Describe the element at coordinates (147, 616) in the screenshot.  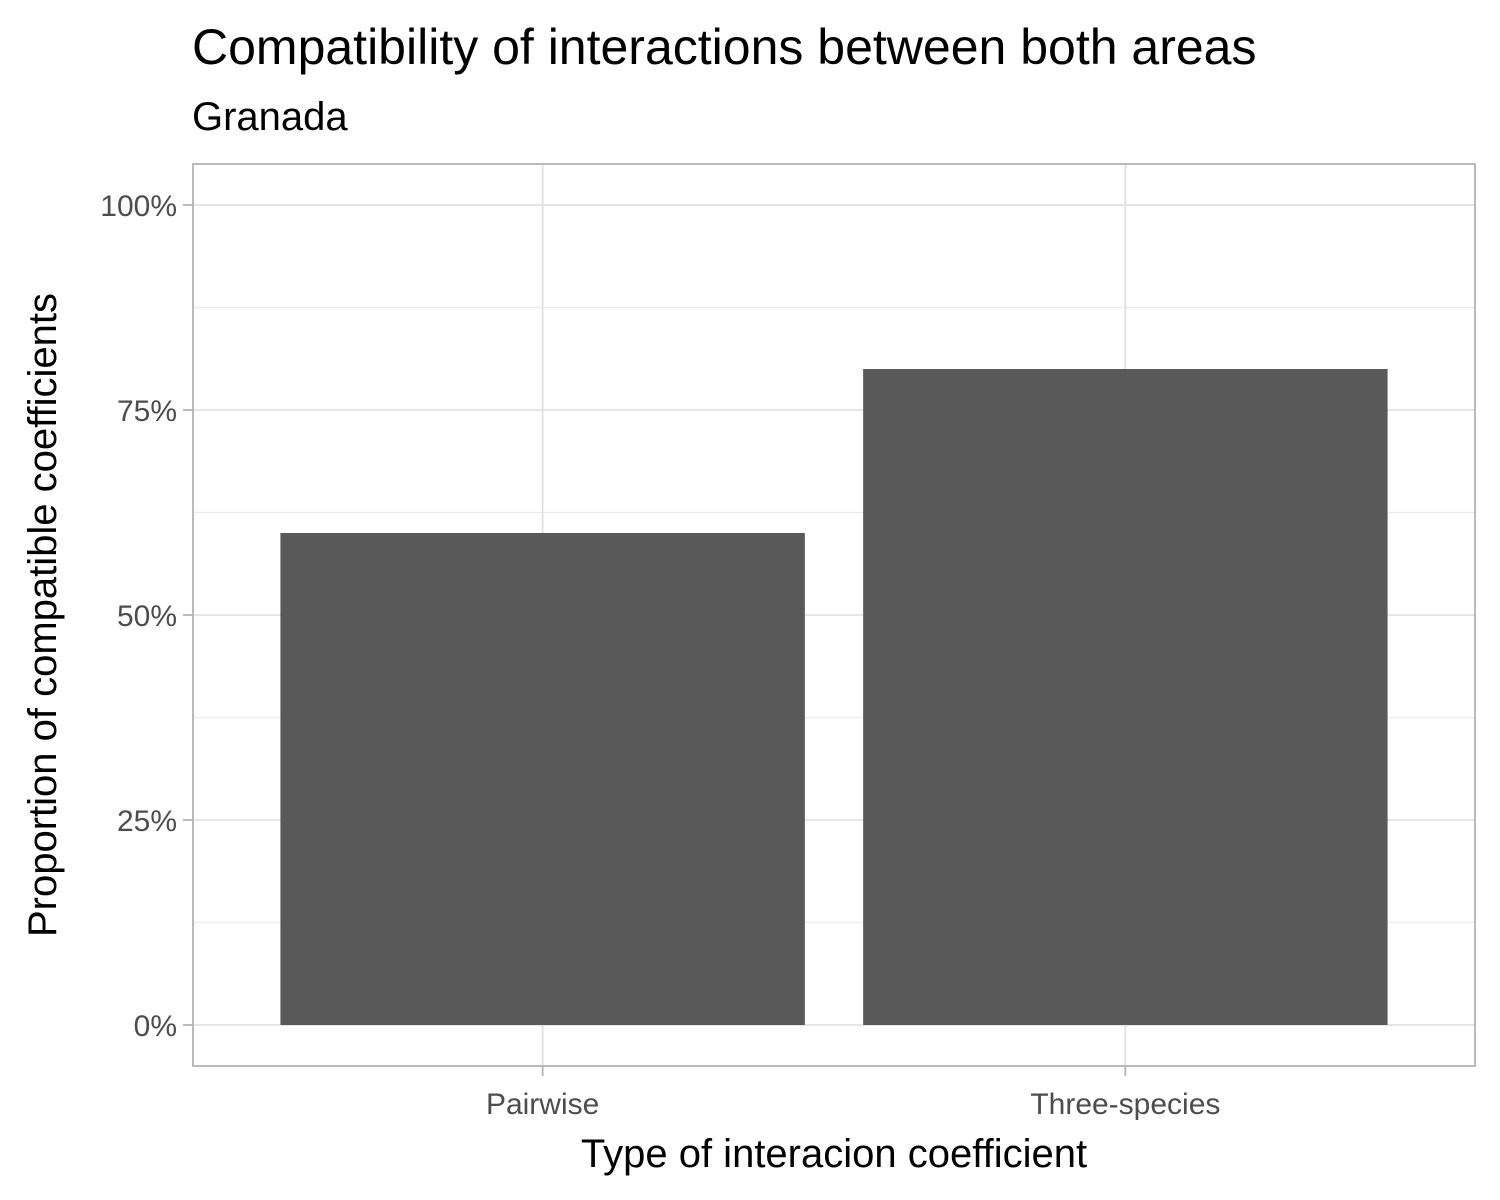
I see `y-tick-label: 50%` at that location.